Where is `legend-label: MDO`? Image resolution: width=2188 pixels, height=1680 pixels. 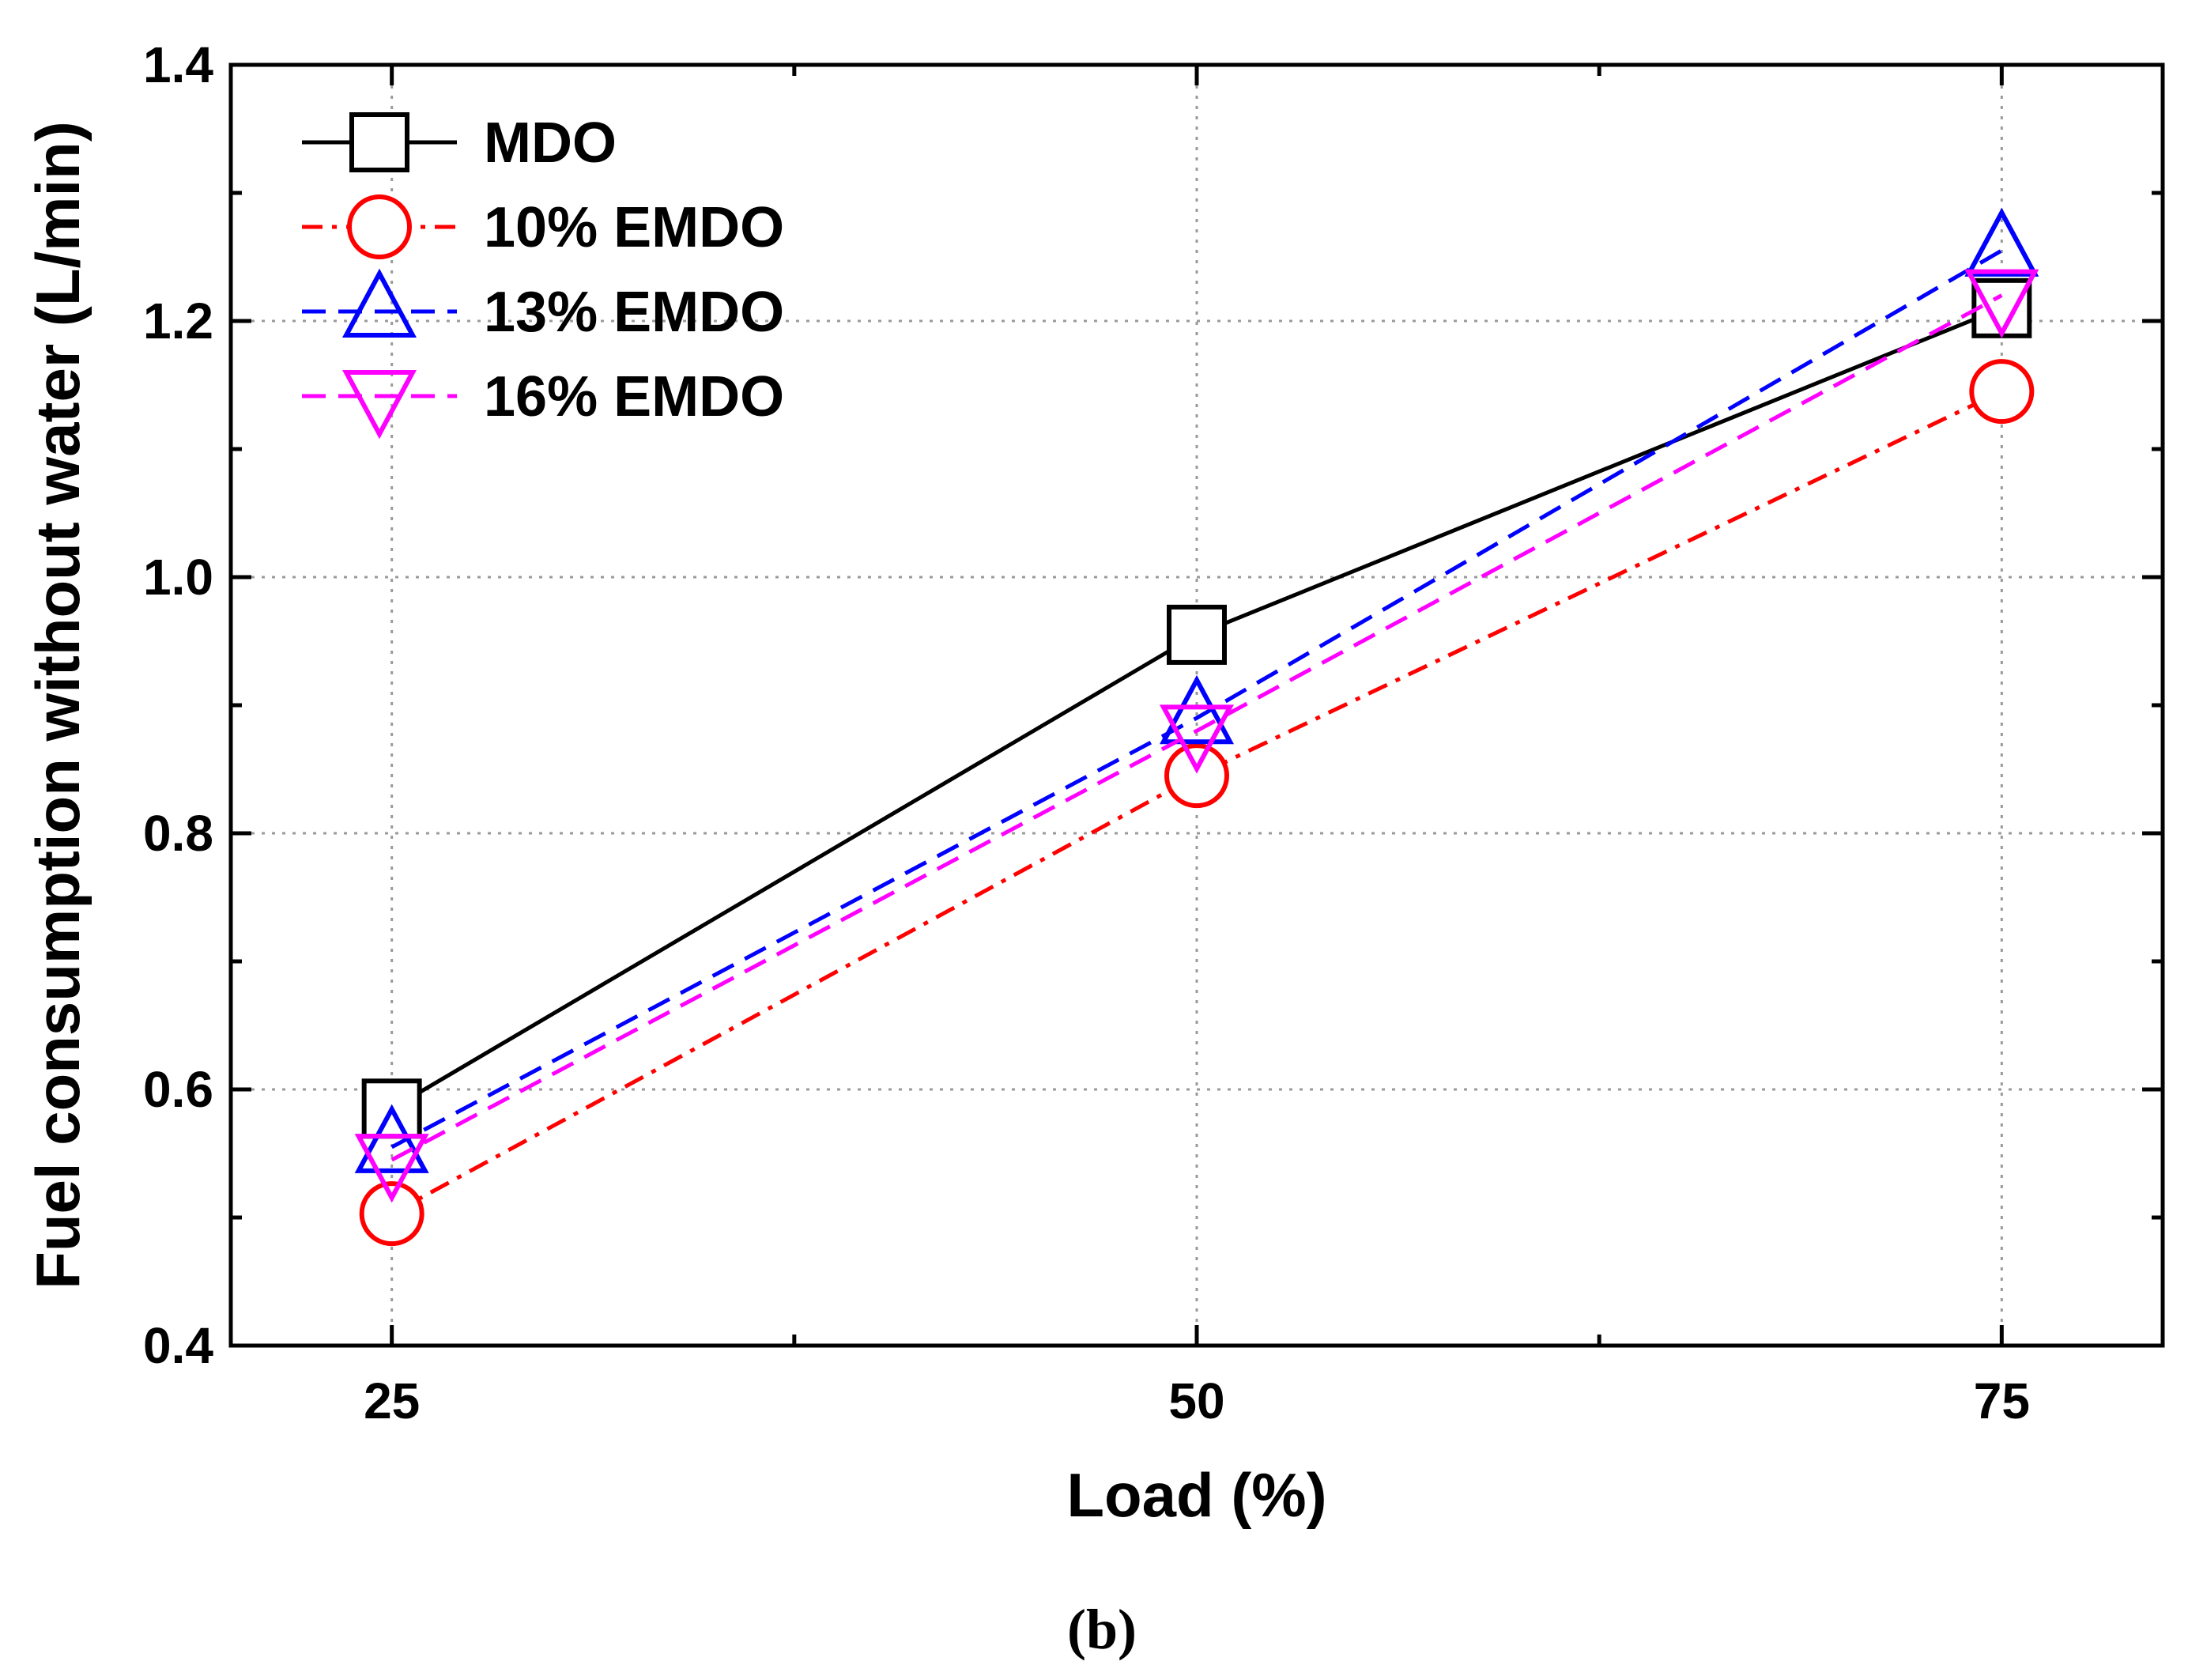 legend-label: MDO is located at coordinates (550, 143).